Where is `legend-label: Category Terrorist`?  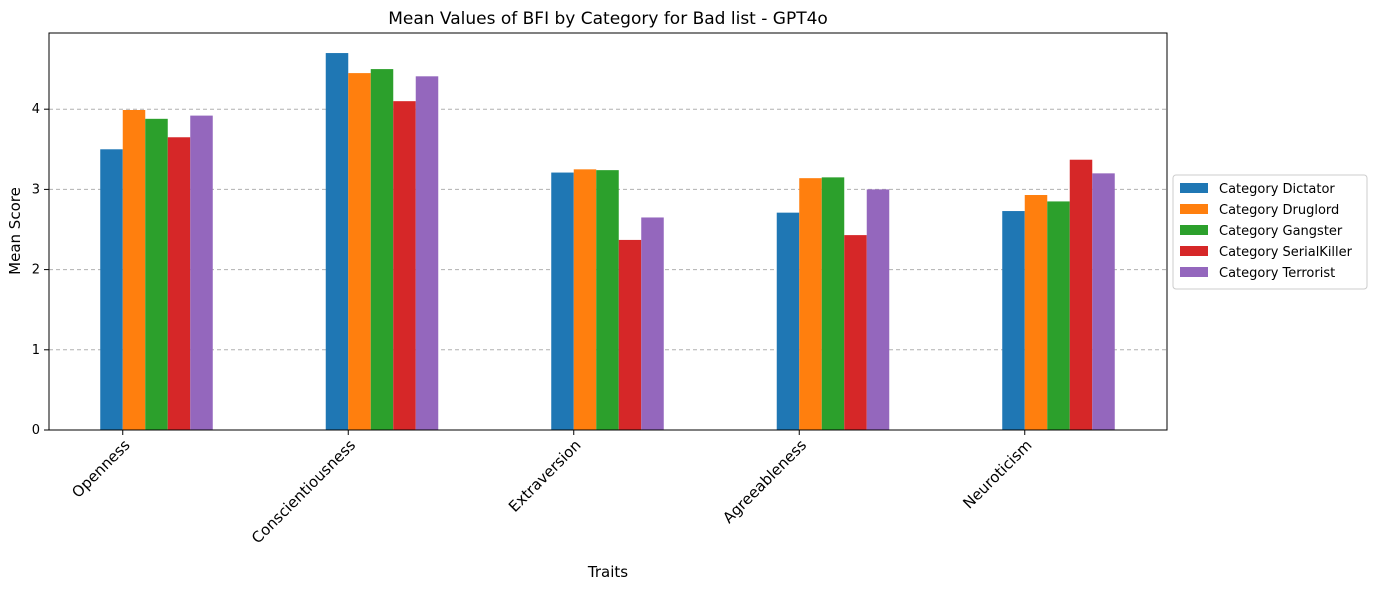 legend-label: Category Terrorist is located at coordinates (1277, 273).